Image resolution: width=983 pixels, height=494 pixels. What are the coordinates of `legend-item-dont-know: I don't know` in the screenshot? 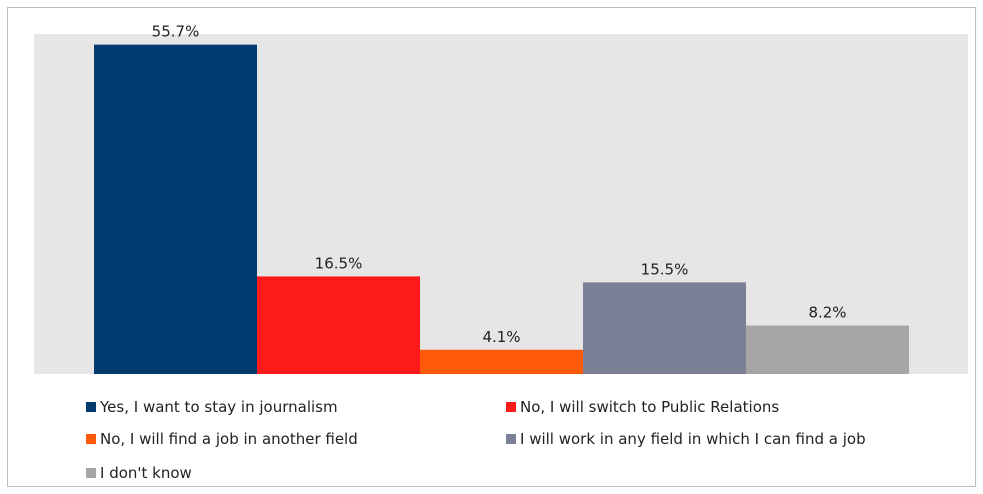 It's located at (139, 473).